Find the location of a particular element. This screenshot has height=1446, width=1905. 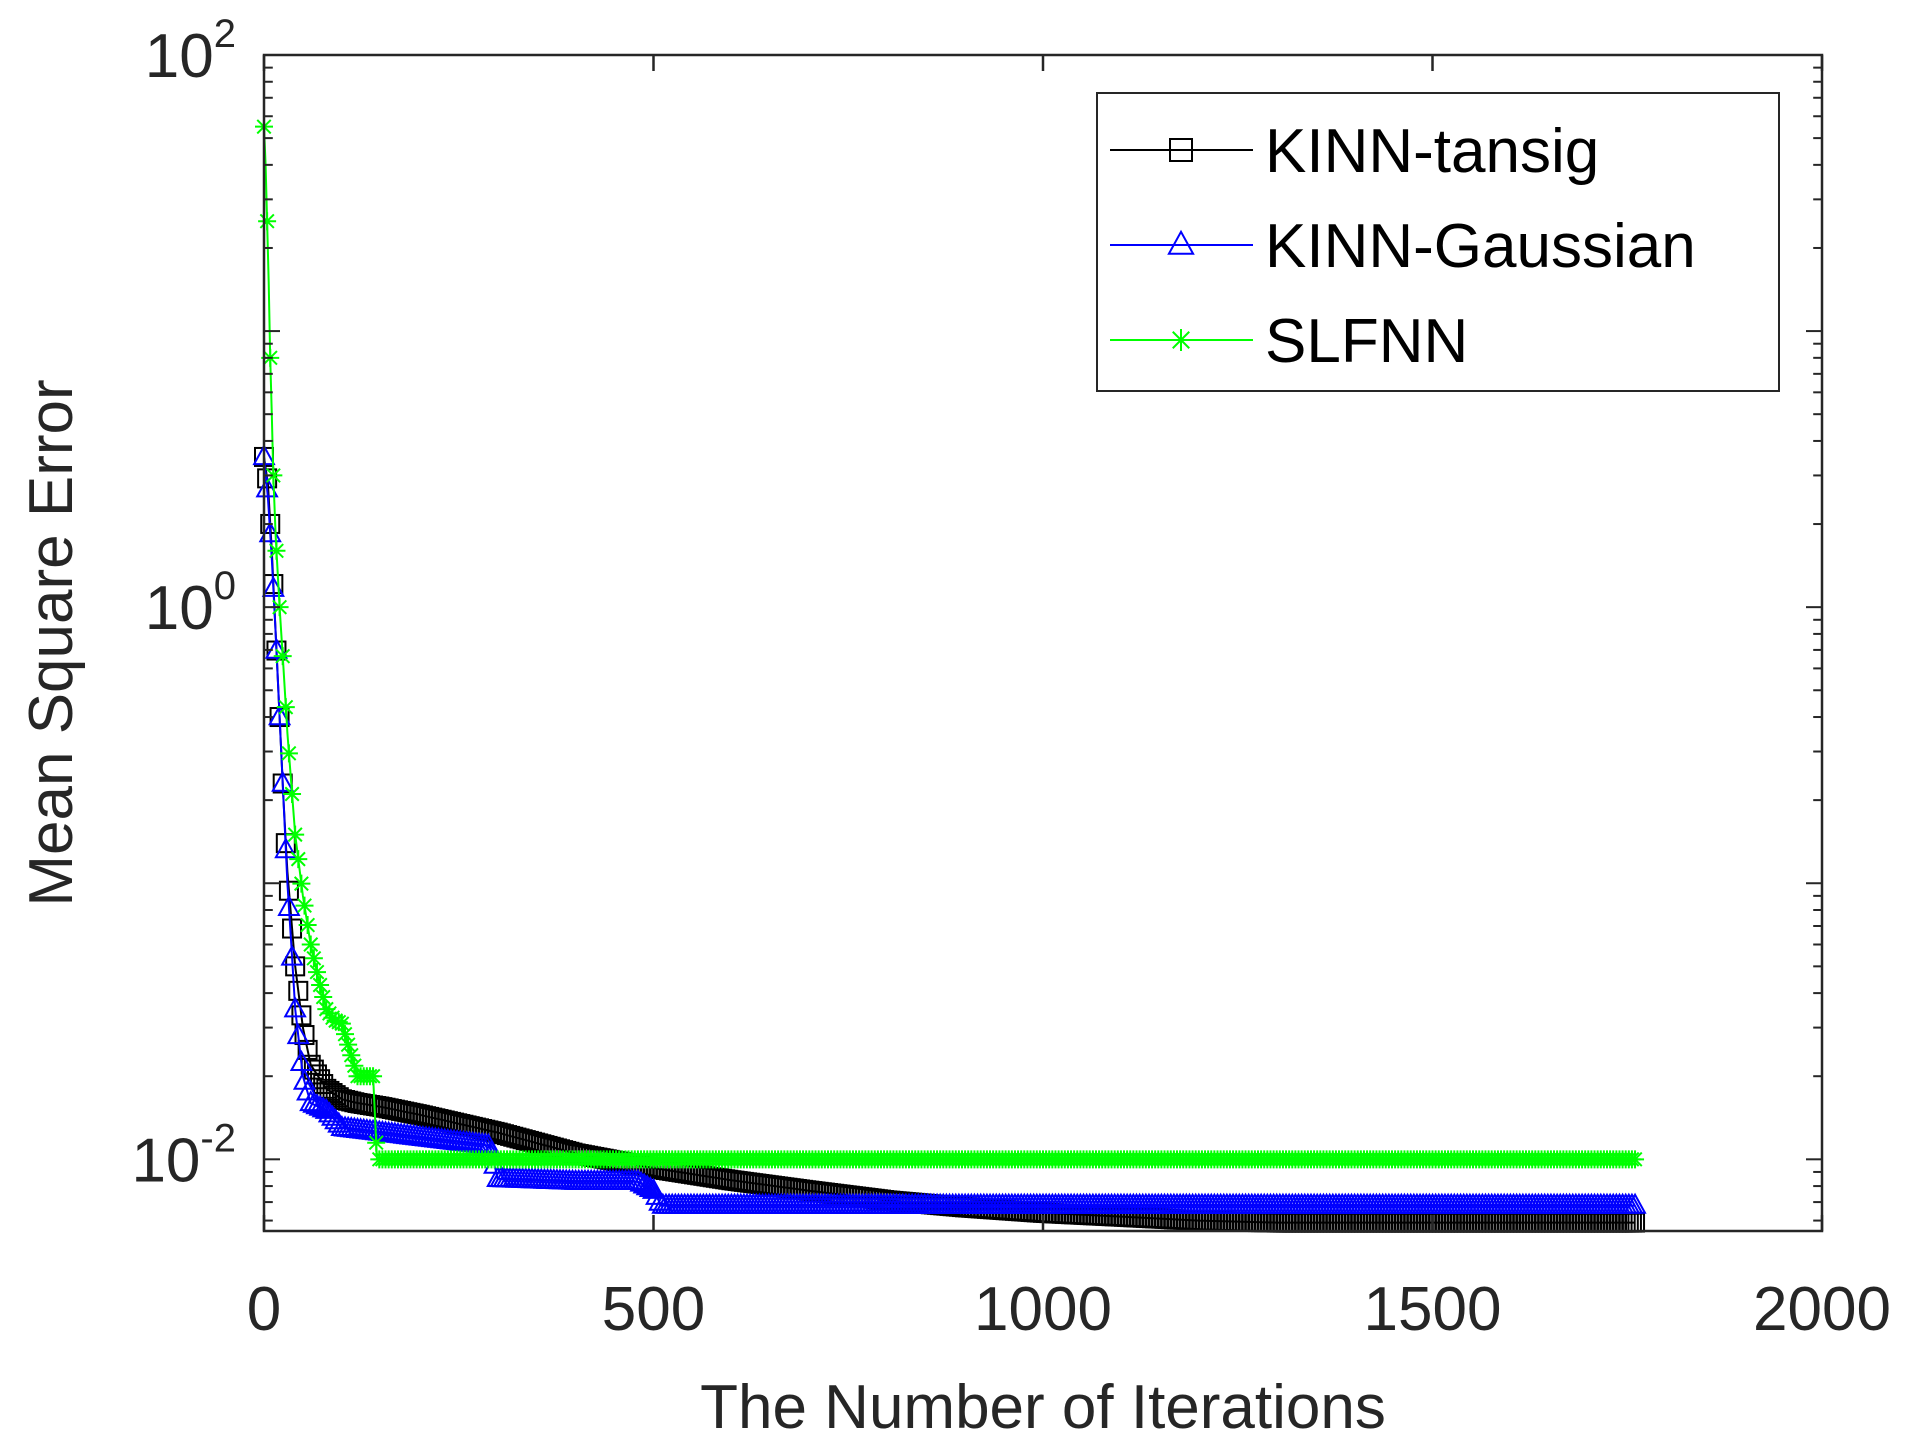

legend-label: KINN-Gaussian is located at coordinates (1480, 246).